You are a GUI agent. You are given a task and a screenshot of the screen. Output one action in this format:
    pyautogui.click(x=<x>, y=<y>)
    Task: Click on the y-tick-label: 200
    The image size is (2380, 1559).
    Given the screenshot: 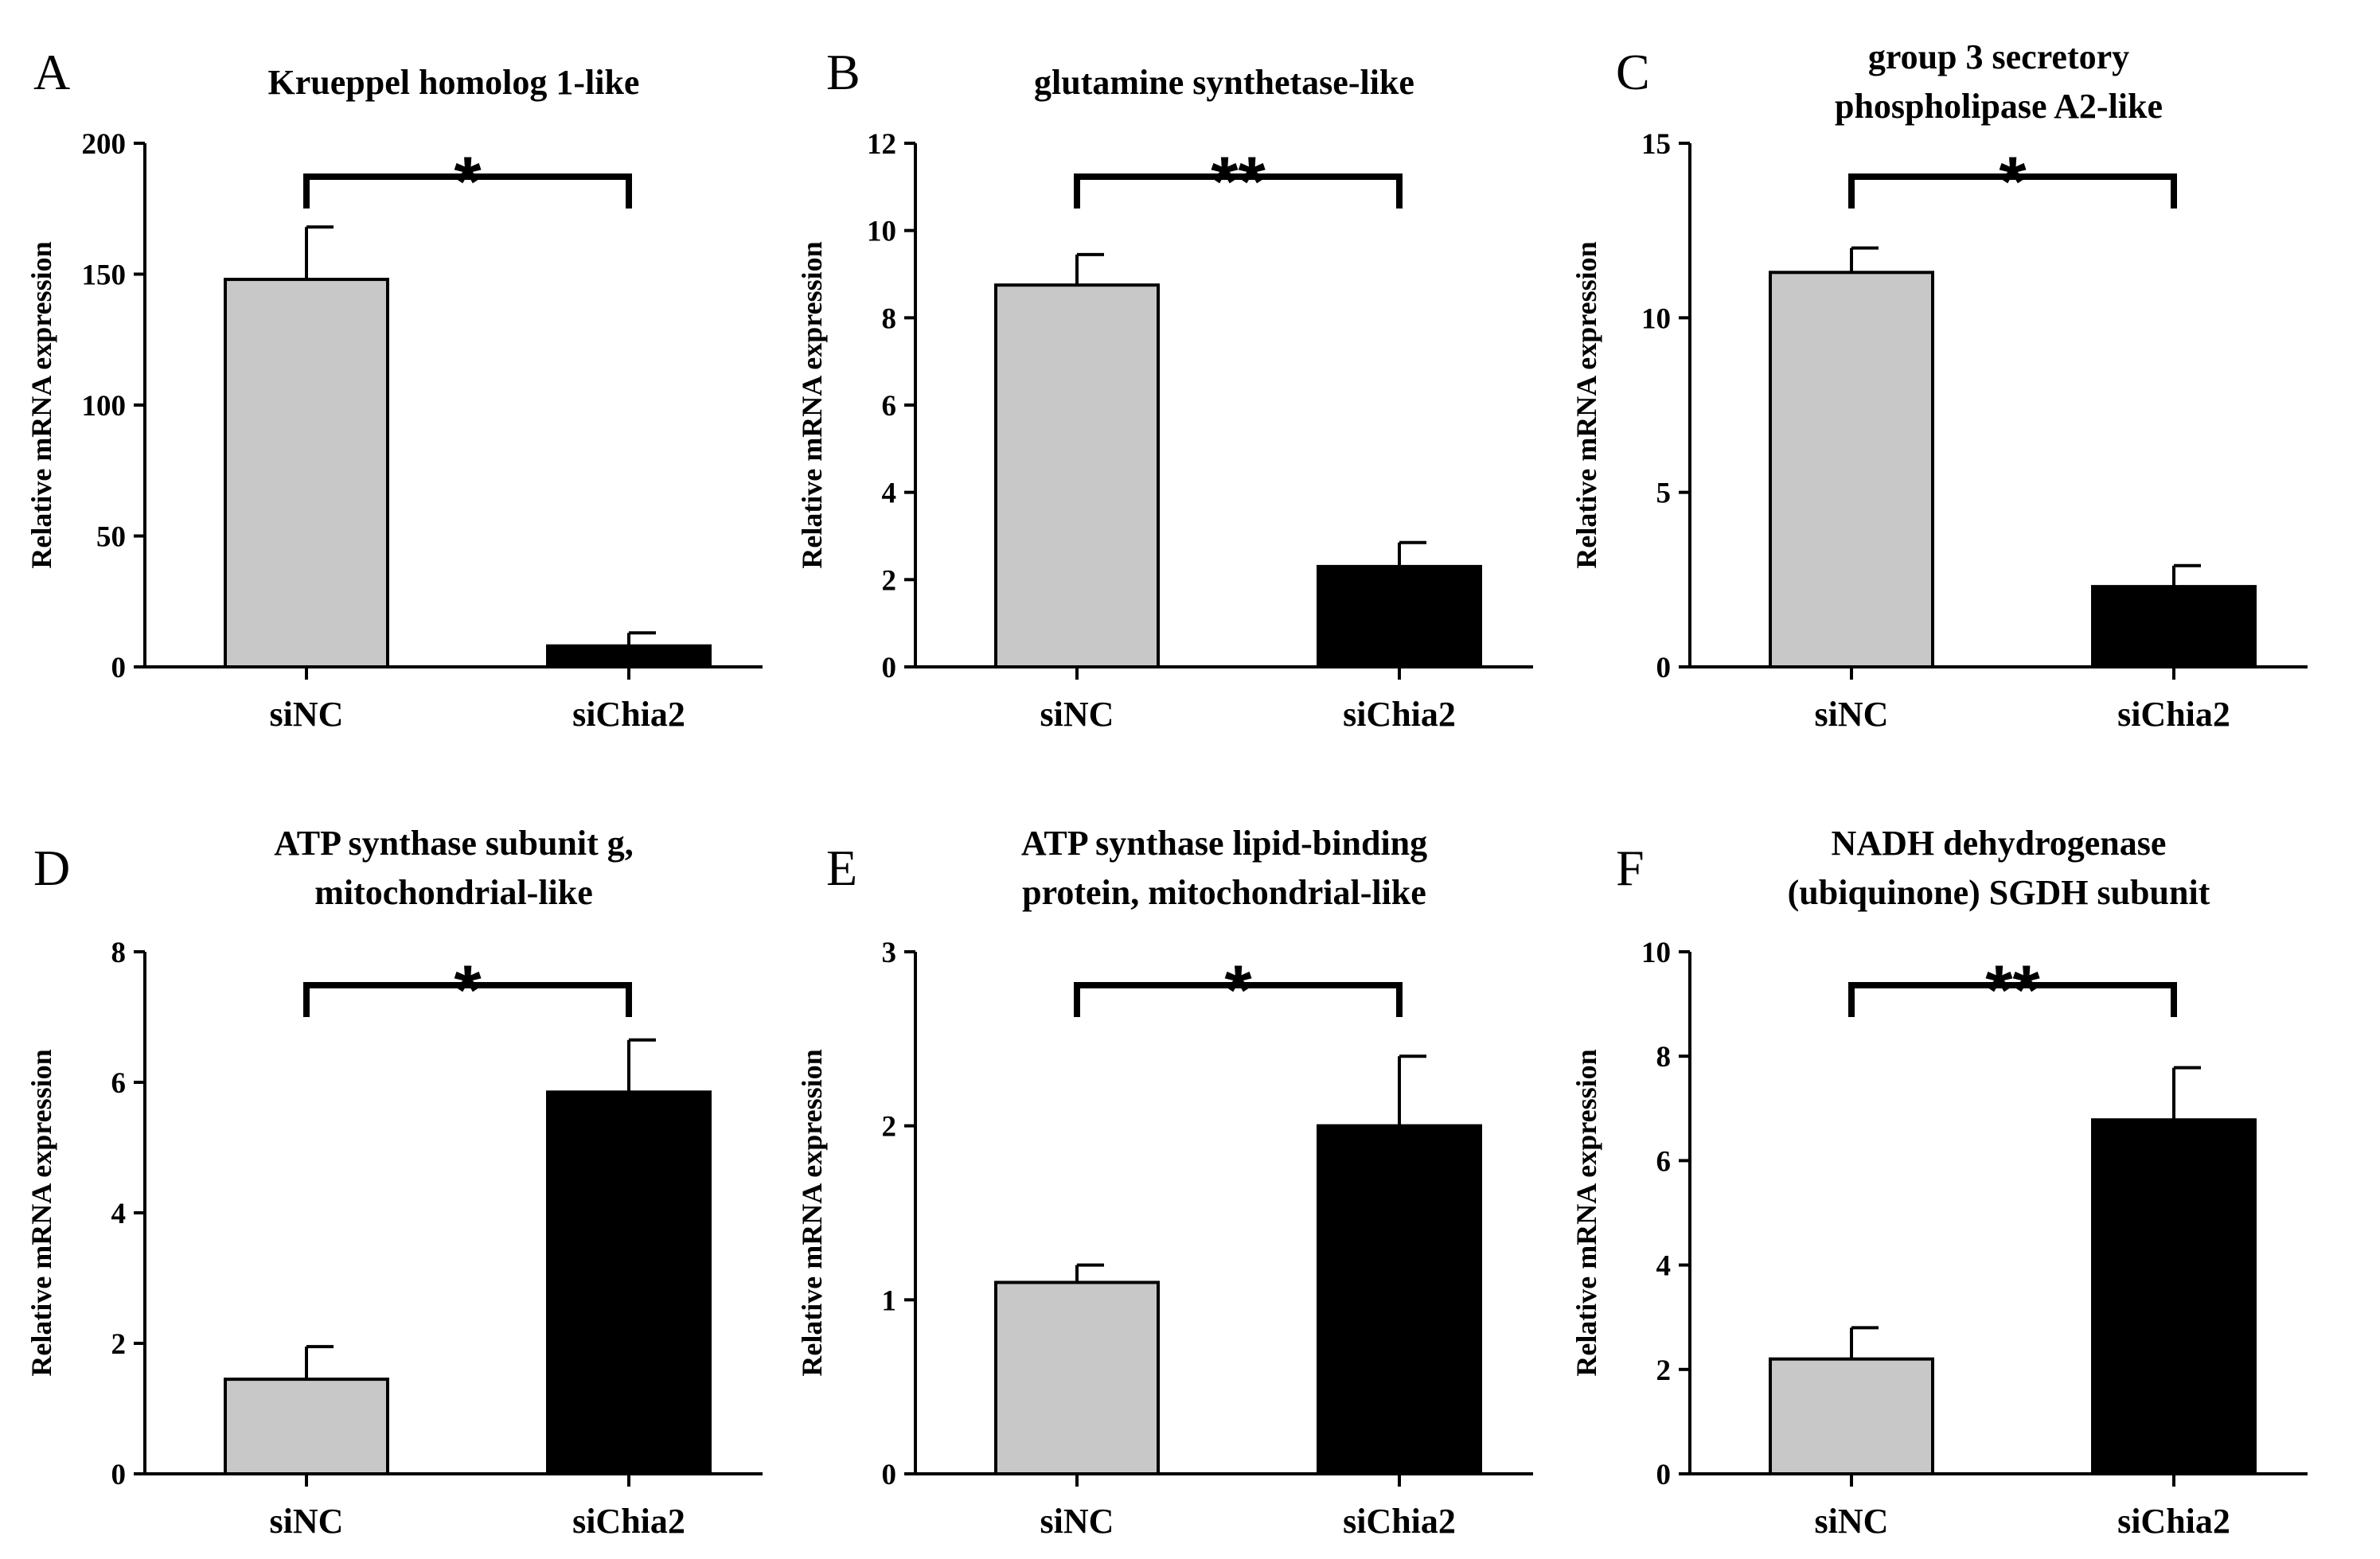 What is the action you would take?
    pyautogui.click(x=104, y=144)
    